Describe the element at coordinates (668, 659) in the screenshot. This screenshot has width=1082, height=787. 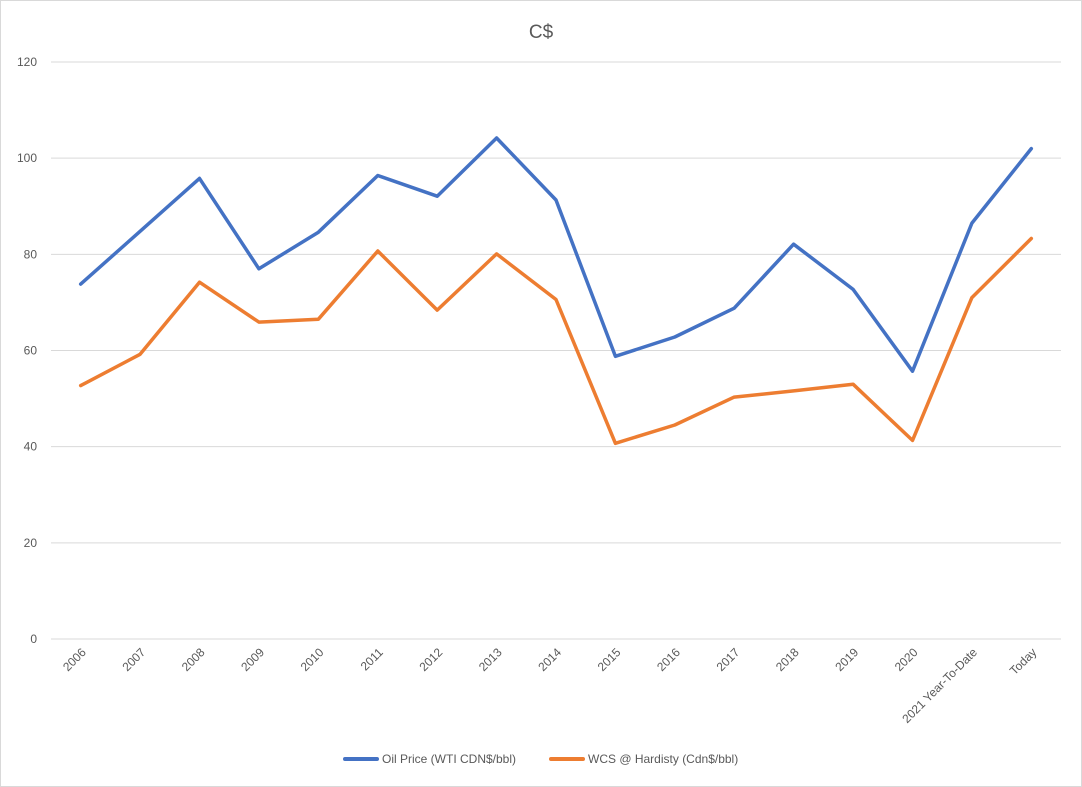
I see `x-tick-label: 2016` at that location.